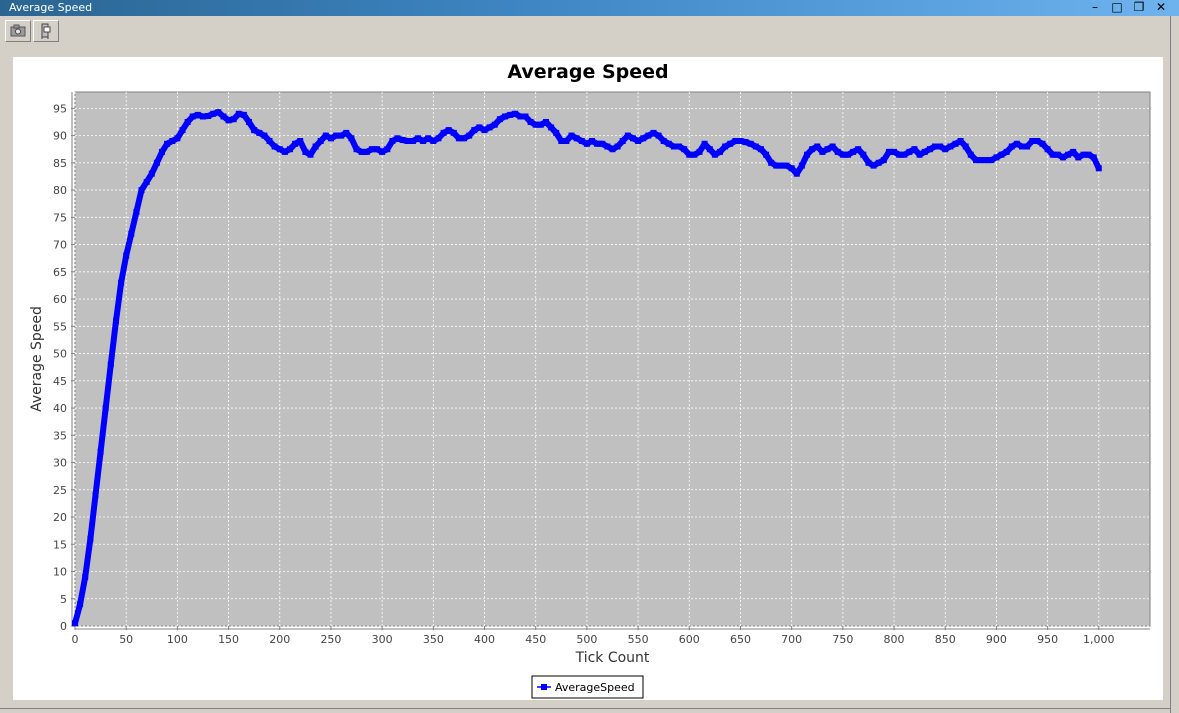 Image resolution: width=1179 pixels, height=713 pixels. What do you see at coordinates (587, 687) in the screenshot?
I see `legend-box` at bounding box center [587, 687].